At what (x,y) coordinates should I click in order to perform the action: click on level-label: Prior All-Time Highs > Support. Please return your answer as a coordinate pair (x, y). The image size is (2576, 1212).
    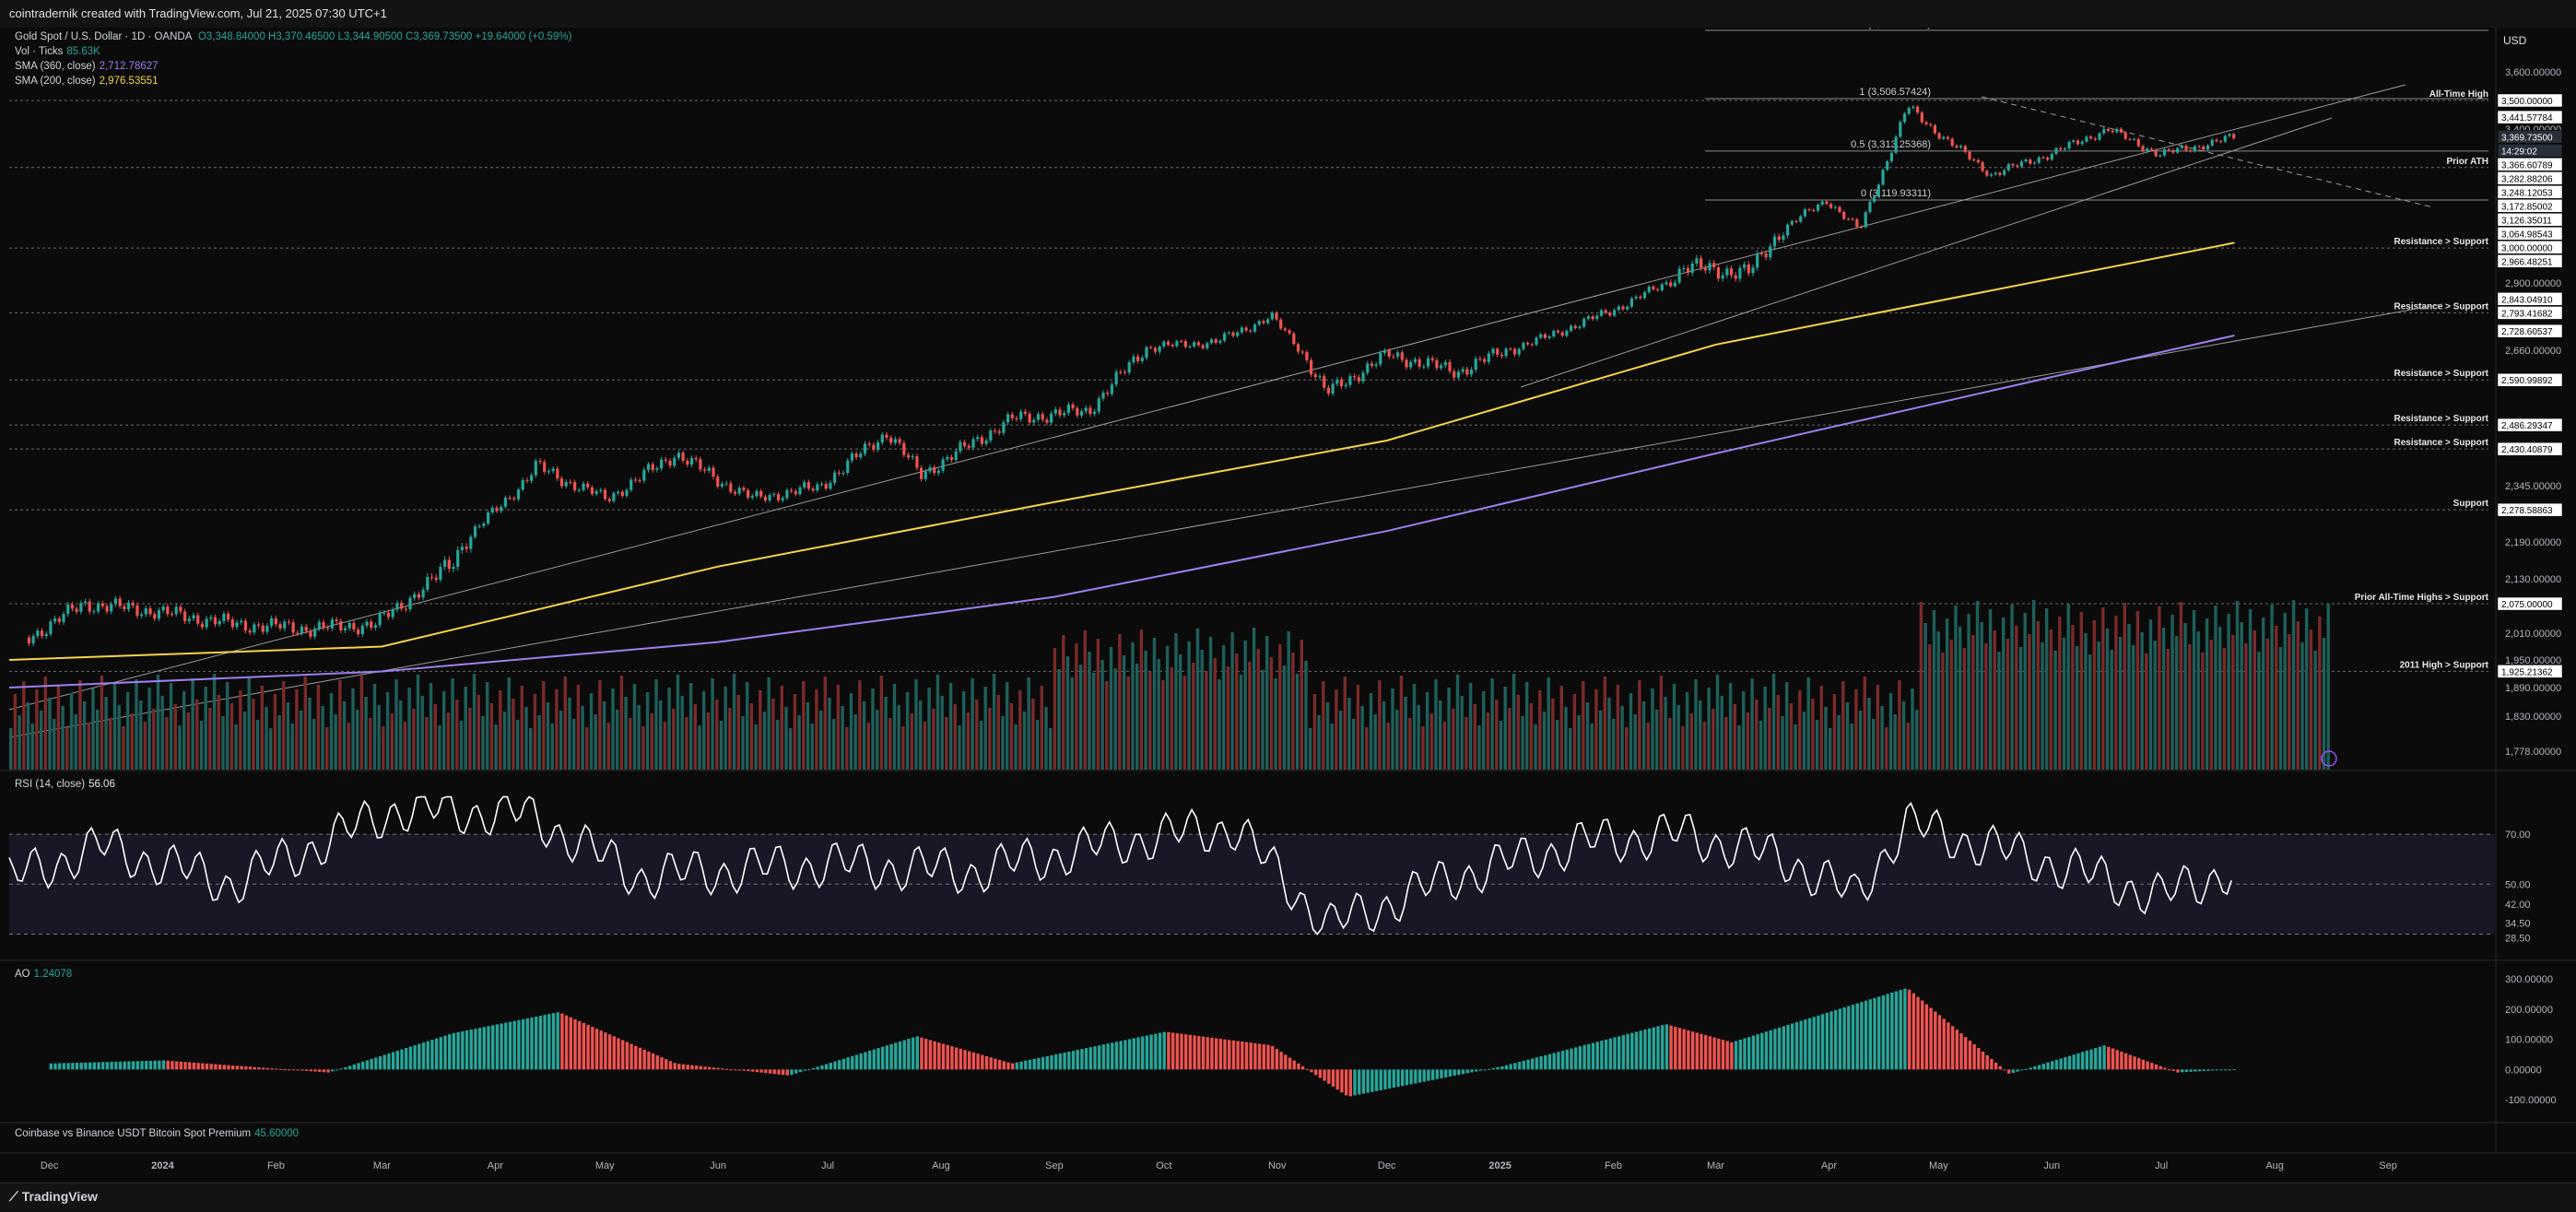
    Looking at the image, I should click on (2422, 598).